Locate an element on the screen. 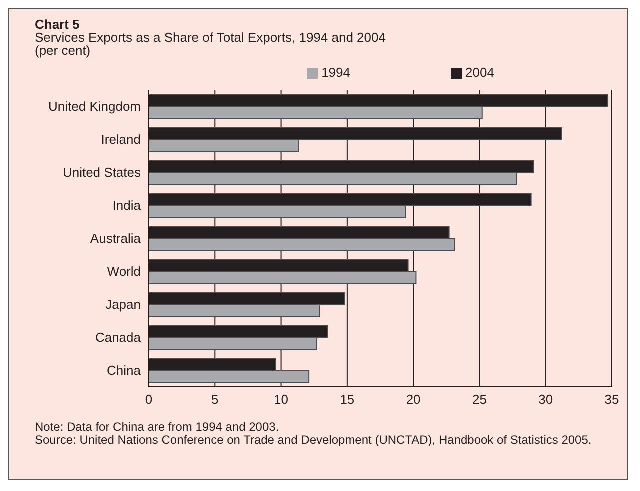 Image resolution: width=640 pixels, height=491 pixels. chart-title: Chart 5 is located at coordinates (58, 24).